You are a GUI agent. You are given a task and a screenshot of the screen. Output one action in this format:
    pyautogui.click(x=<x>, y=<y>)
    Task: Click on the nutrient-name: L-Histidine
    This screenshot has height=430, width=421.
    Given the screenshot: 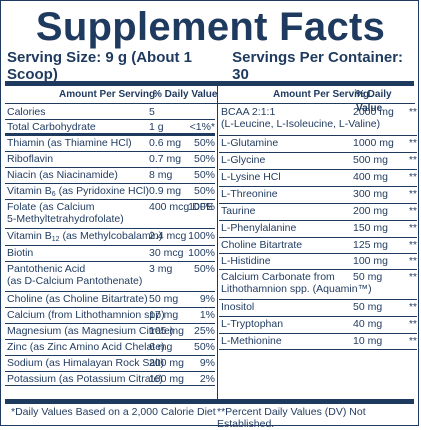 What is the action you would take?
    pyautogui.click(x=246, y=261)
    